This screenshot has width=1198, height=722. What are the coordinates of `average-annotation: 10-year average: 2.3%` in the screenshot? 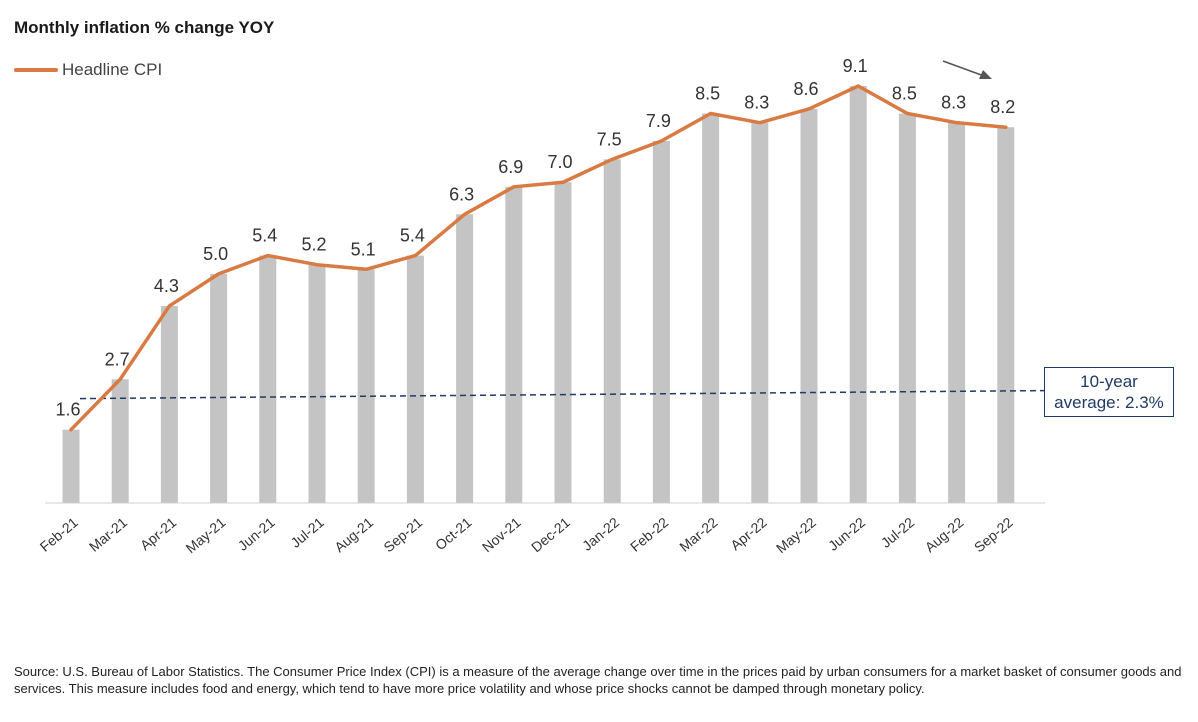 It's located at (1109, 392).